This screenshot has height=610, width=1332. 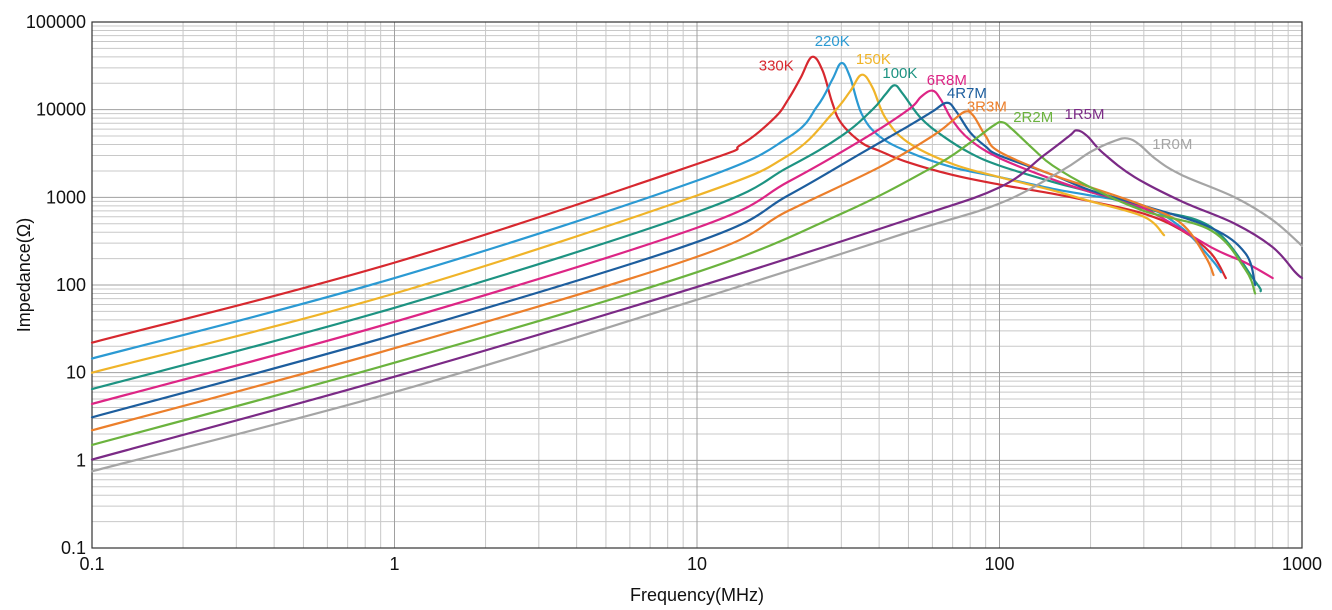 What do you see at coordinates (1172, 144) in the screenshot?
I see `series-label-1r0m: 1R0M` at bounding box center [1172, 144].